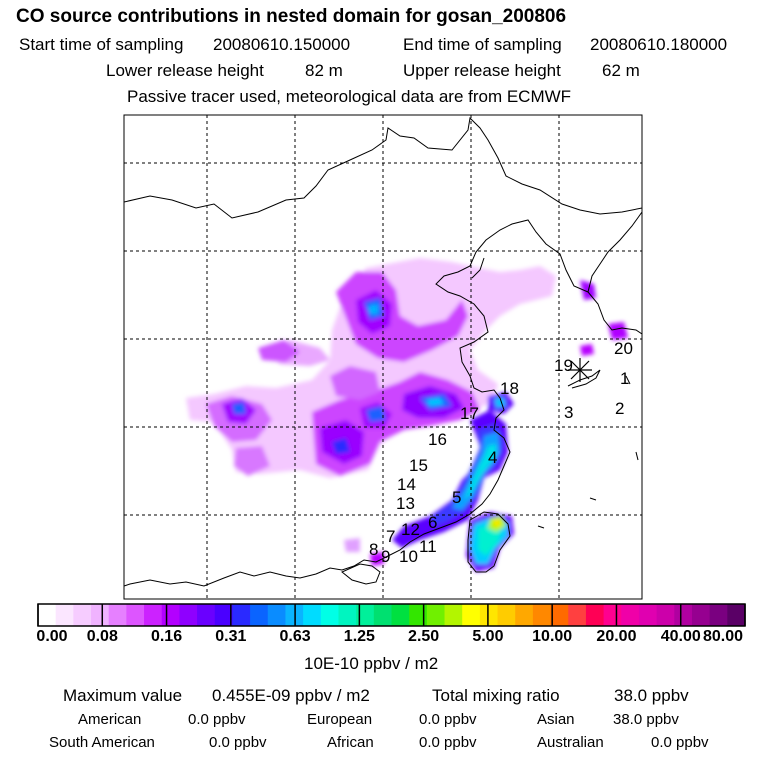 The height and width of the screenshot is (768, 768). I want to click on trajectory-label-3: 3, so click(568, 412).